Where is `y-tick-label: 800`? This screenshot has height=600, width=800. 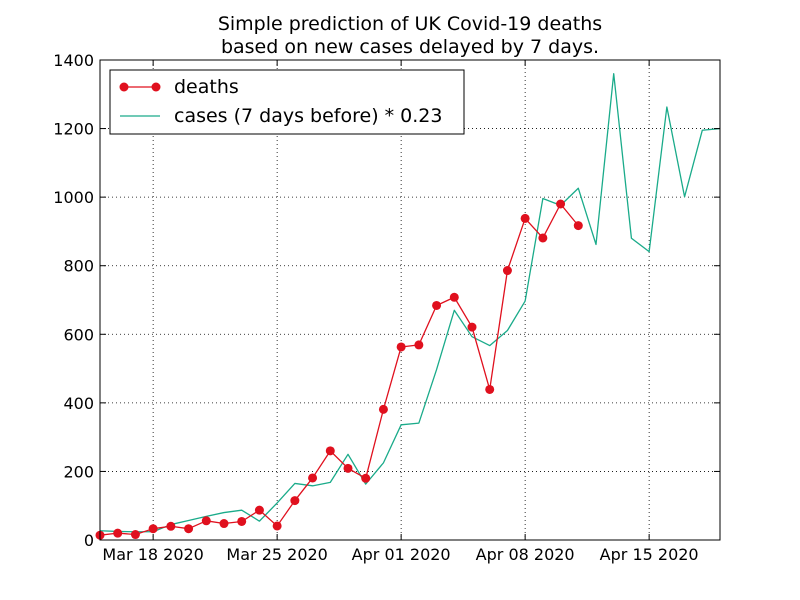
y-tick-label: 800 is located at coordinates (78, 266).